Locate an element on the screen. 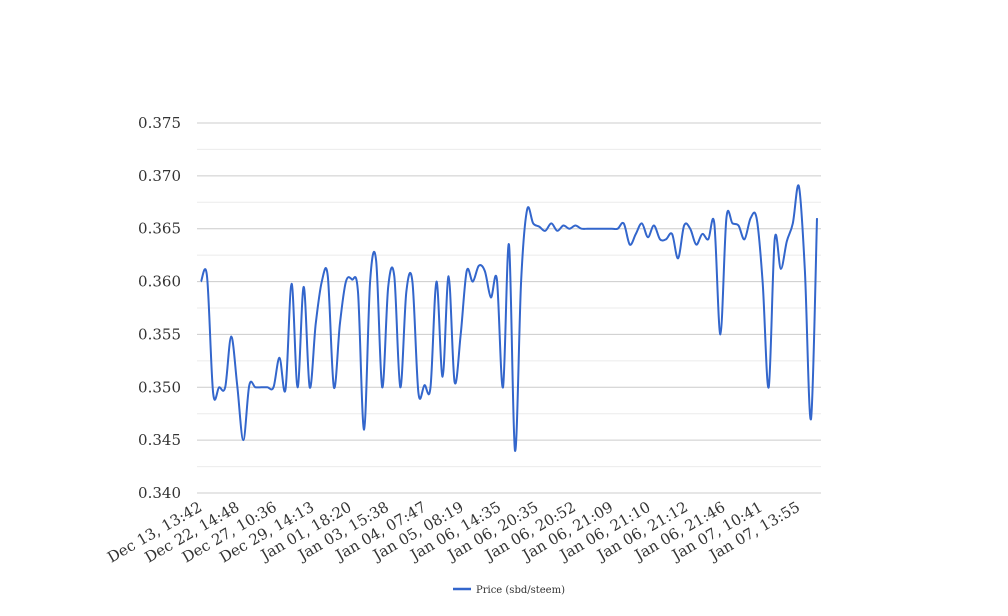 Image resolution: width=1008 pixels, height=616 pixels. y-tick-label: 0.375 is located at coordinates (159, 123).